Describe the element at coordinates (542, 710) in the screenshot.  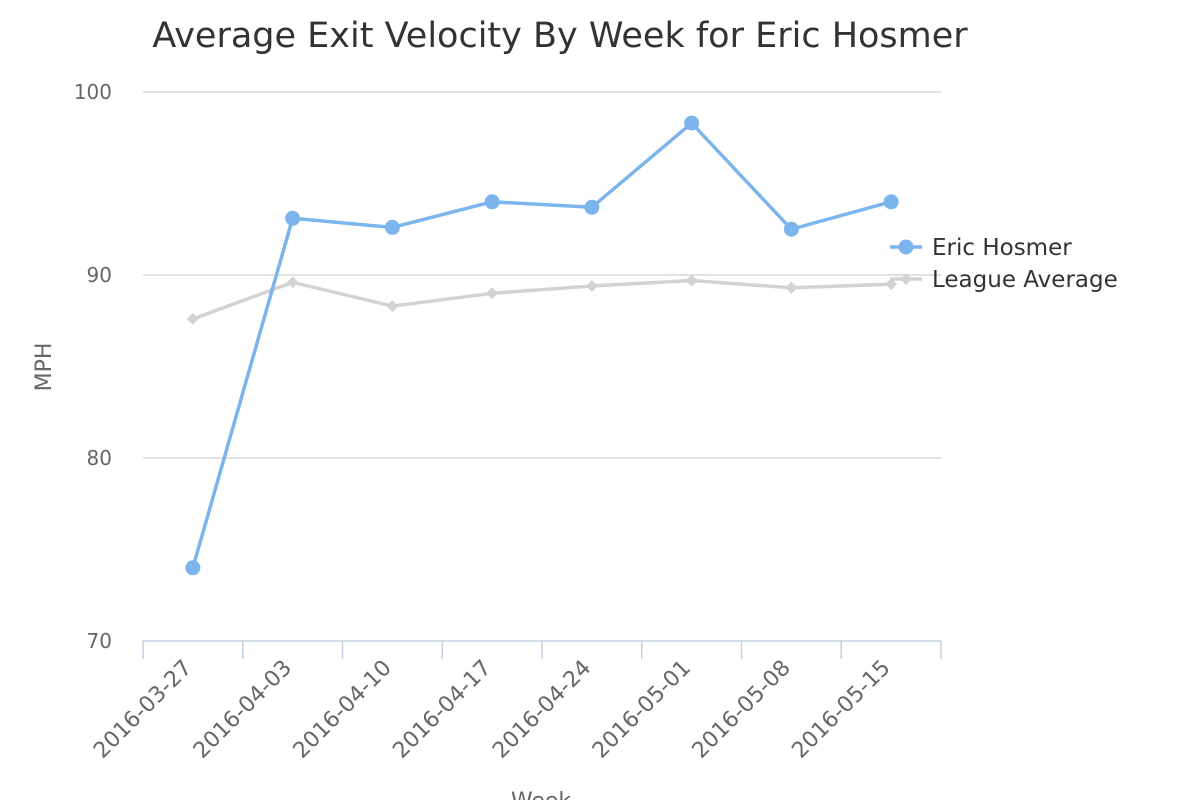
I see `x-tick-label: 2016-04-24` at that location.